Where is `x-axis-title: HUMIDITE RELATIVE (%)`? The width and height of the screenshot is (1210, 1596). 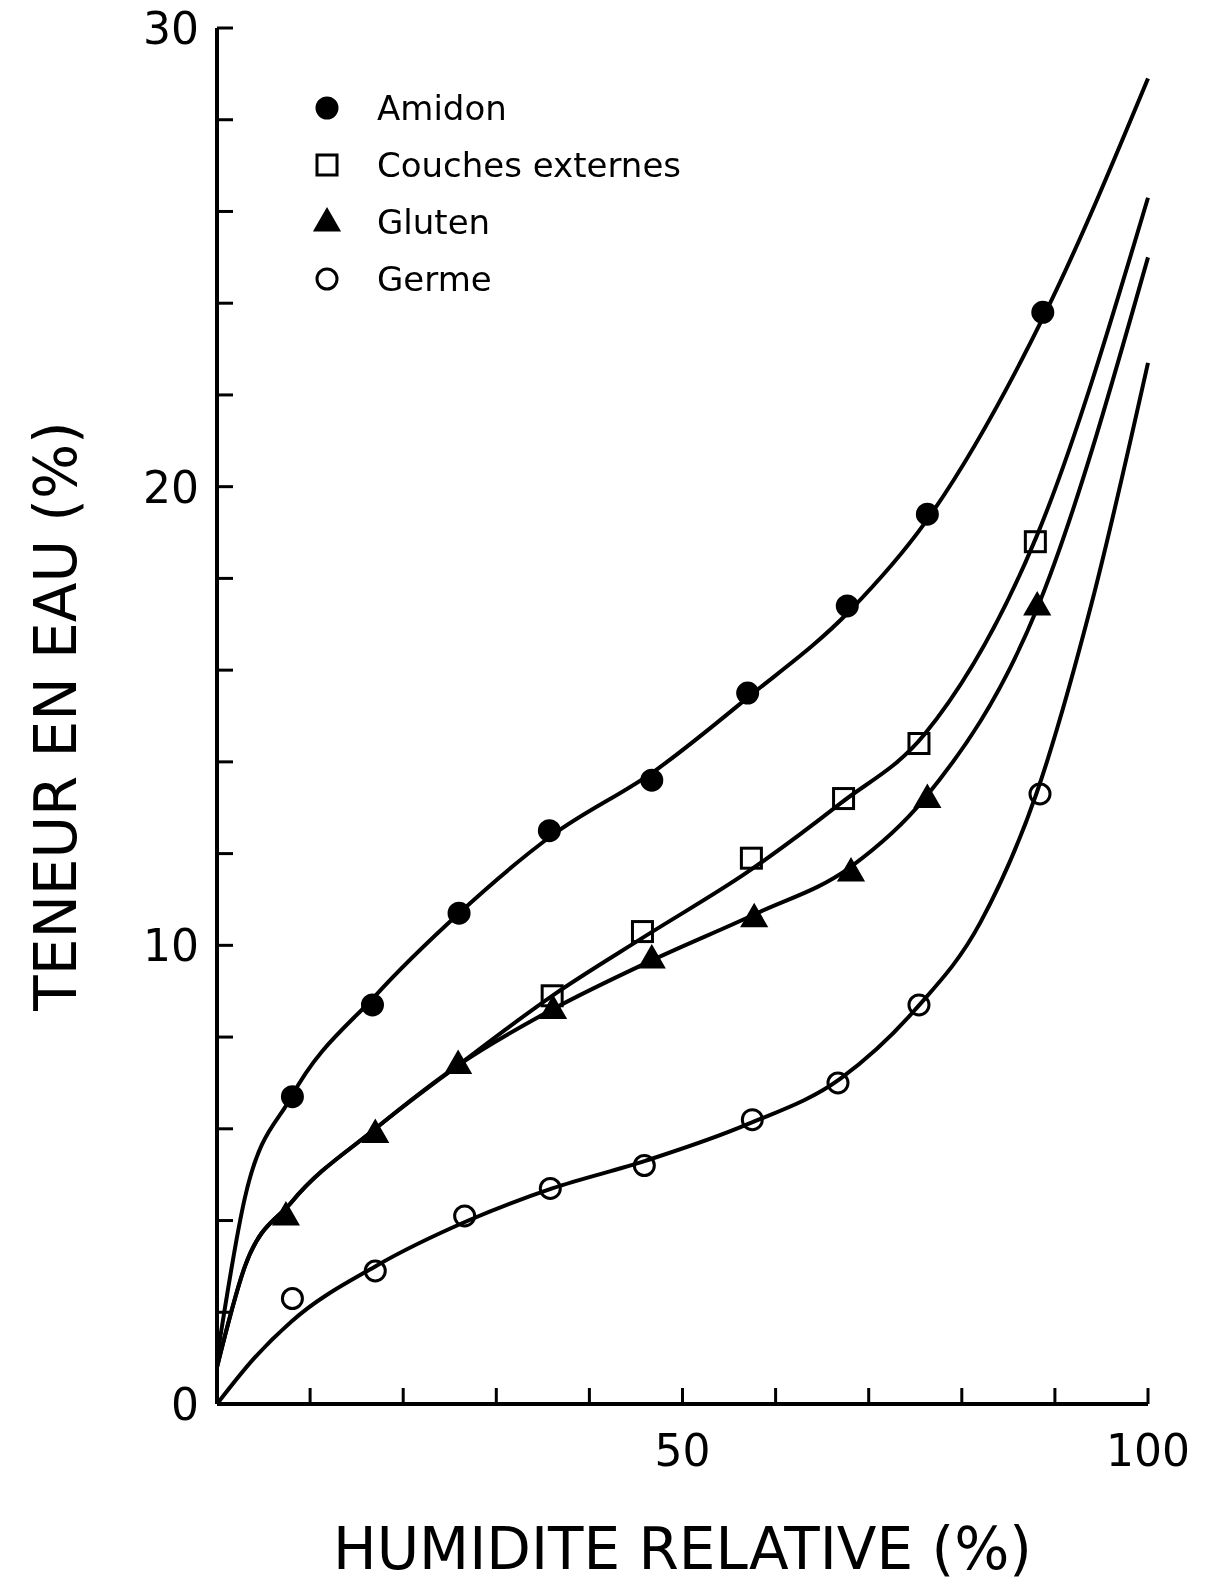 x-axis-title: HUMIDITE RELATIVE (%) is located at coordinates (682, 1549).